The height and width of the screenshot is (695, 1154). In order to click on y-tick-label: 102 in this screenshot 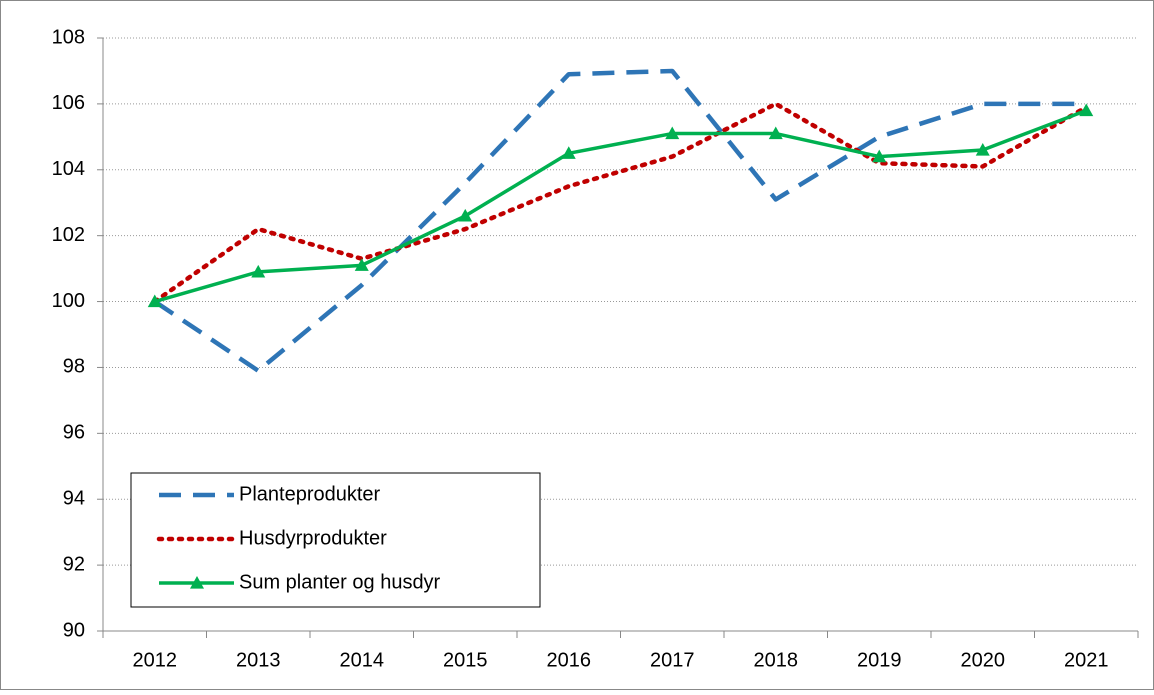, I will do `click(68, 235)`.